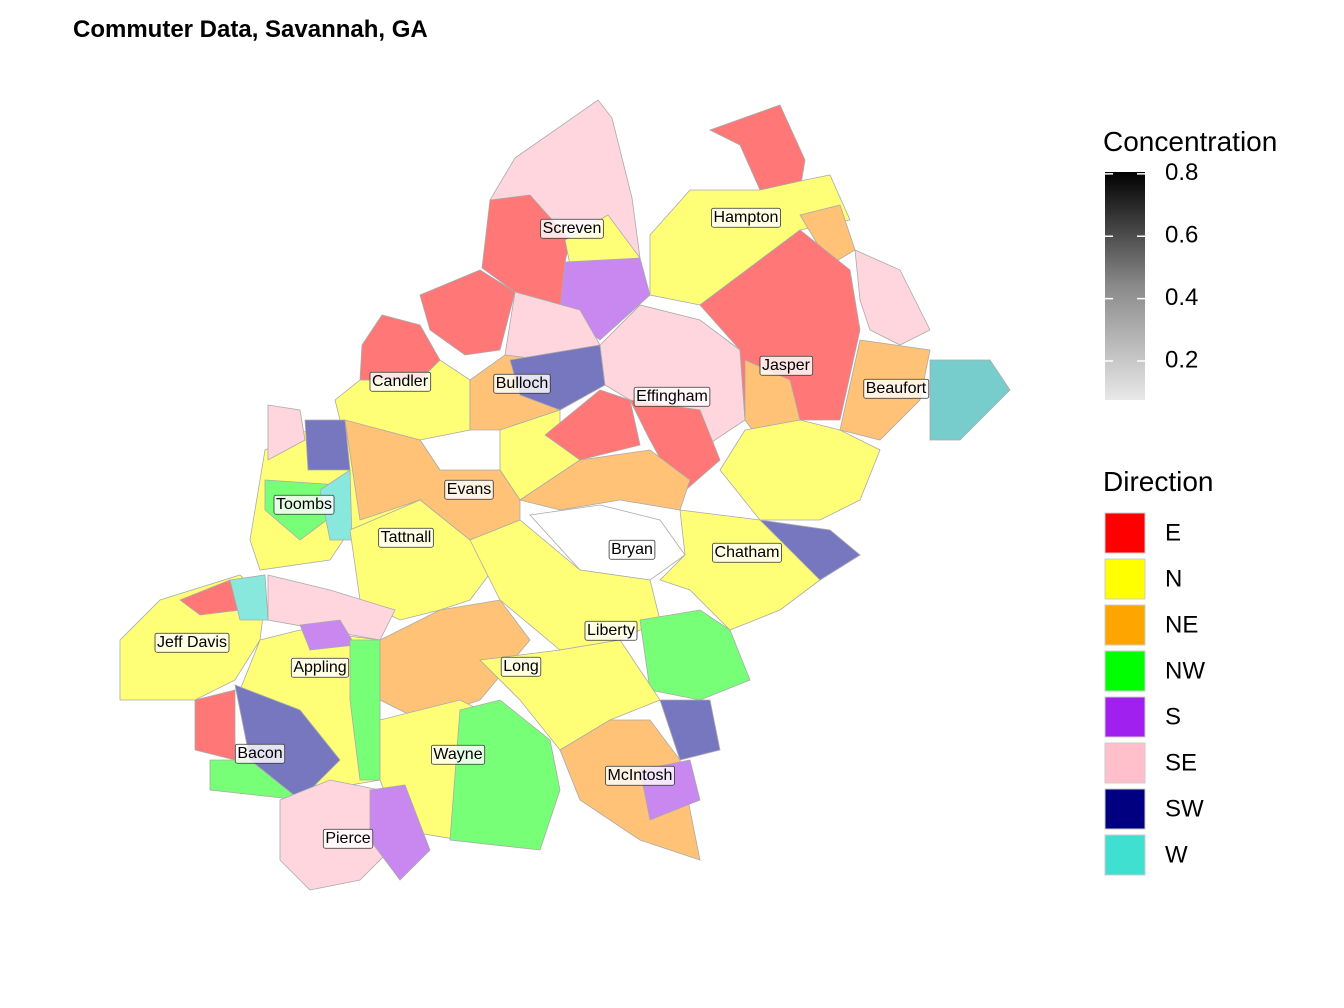  Describe the element at coordinates (1181, 172) in the screenshot. I see `tick-label: 0.8` at that location.